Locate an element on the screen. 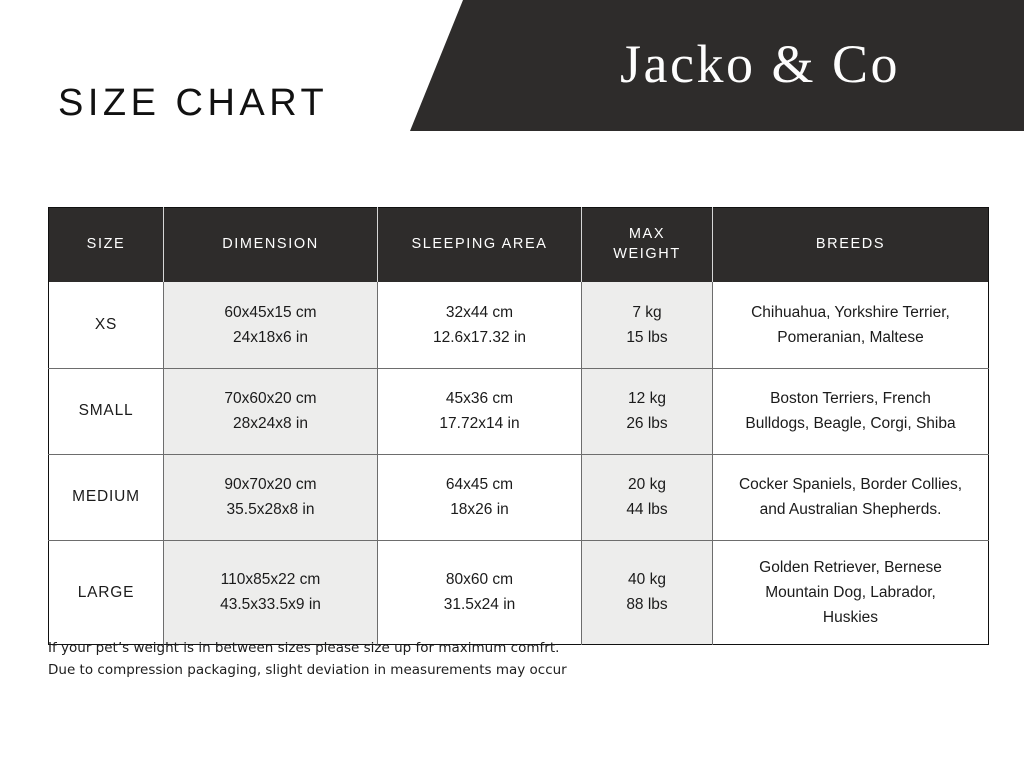  column-header-sleeping-area: SLEEPING AREA is located at coordinates (479, 244).